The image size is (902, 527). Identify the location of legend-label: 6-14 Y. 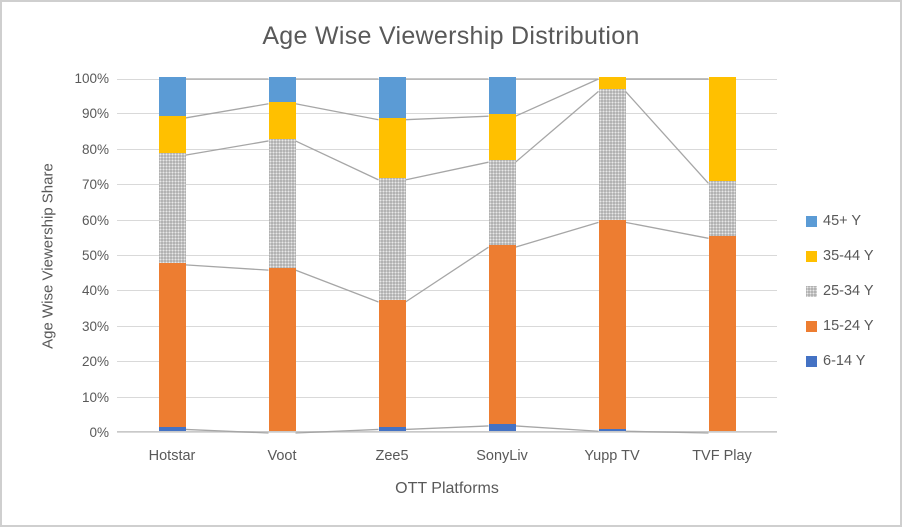
(844, 361).